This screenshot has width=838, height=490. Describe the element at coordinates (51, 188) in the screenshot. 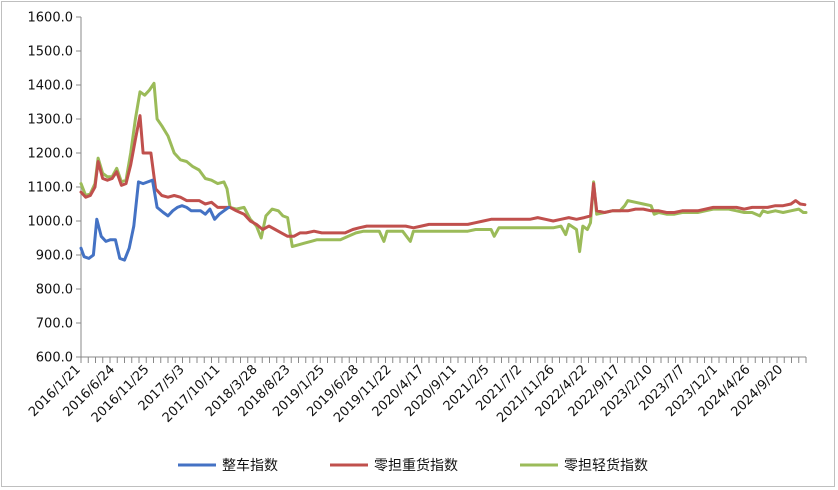

I see `y-tick-label: 1100.0` at that location.